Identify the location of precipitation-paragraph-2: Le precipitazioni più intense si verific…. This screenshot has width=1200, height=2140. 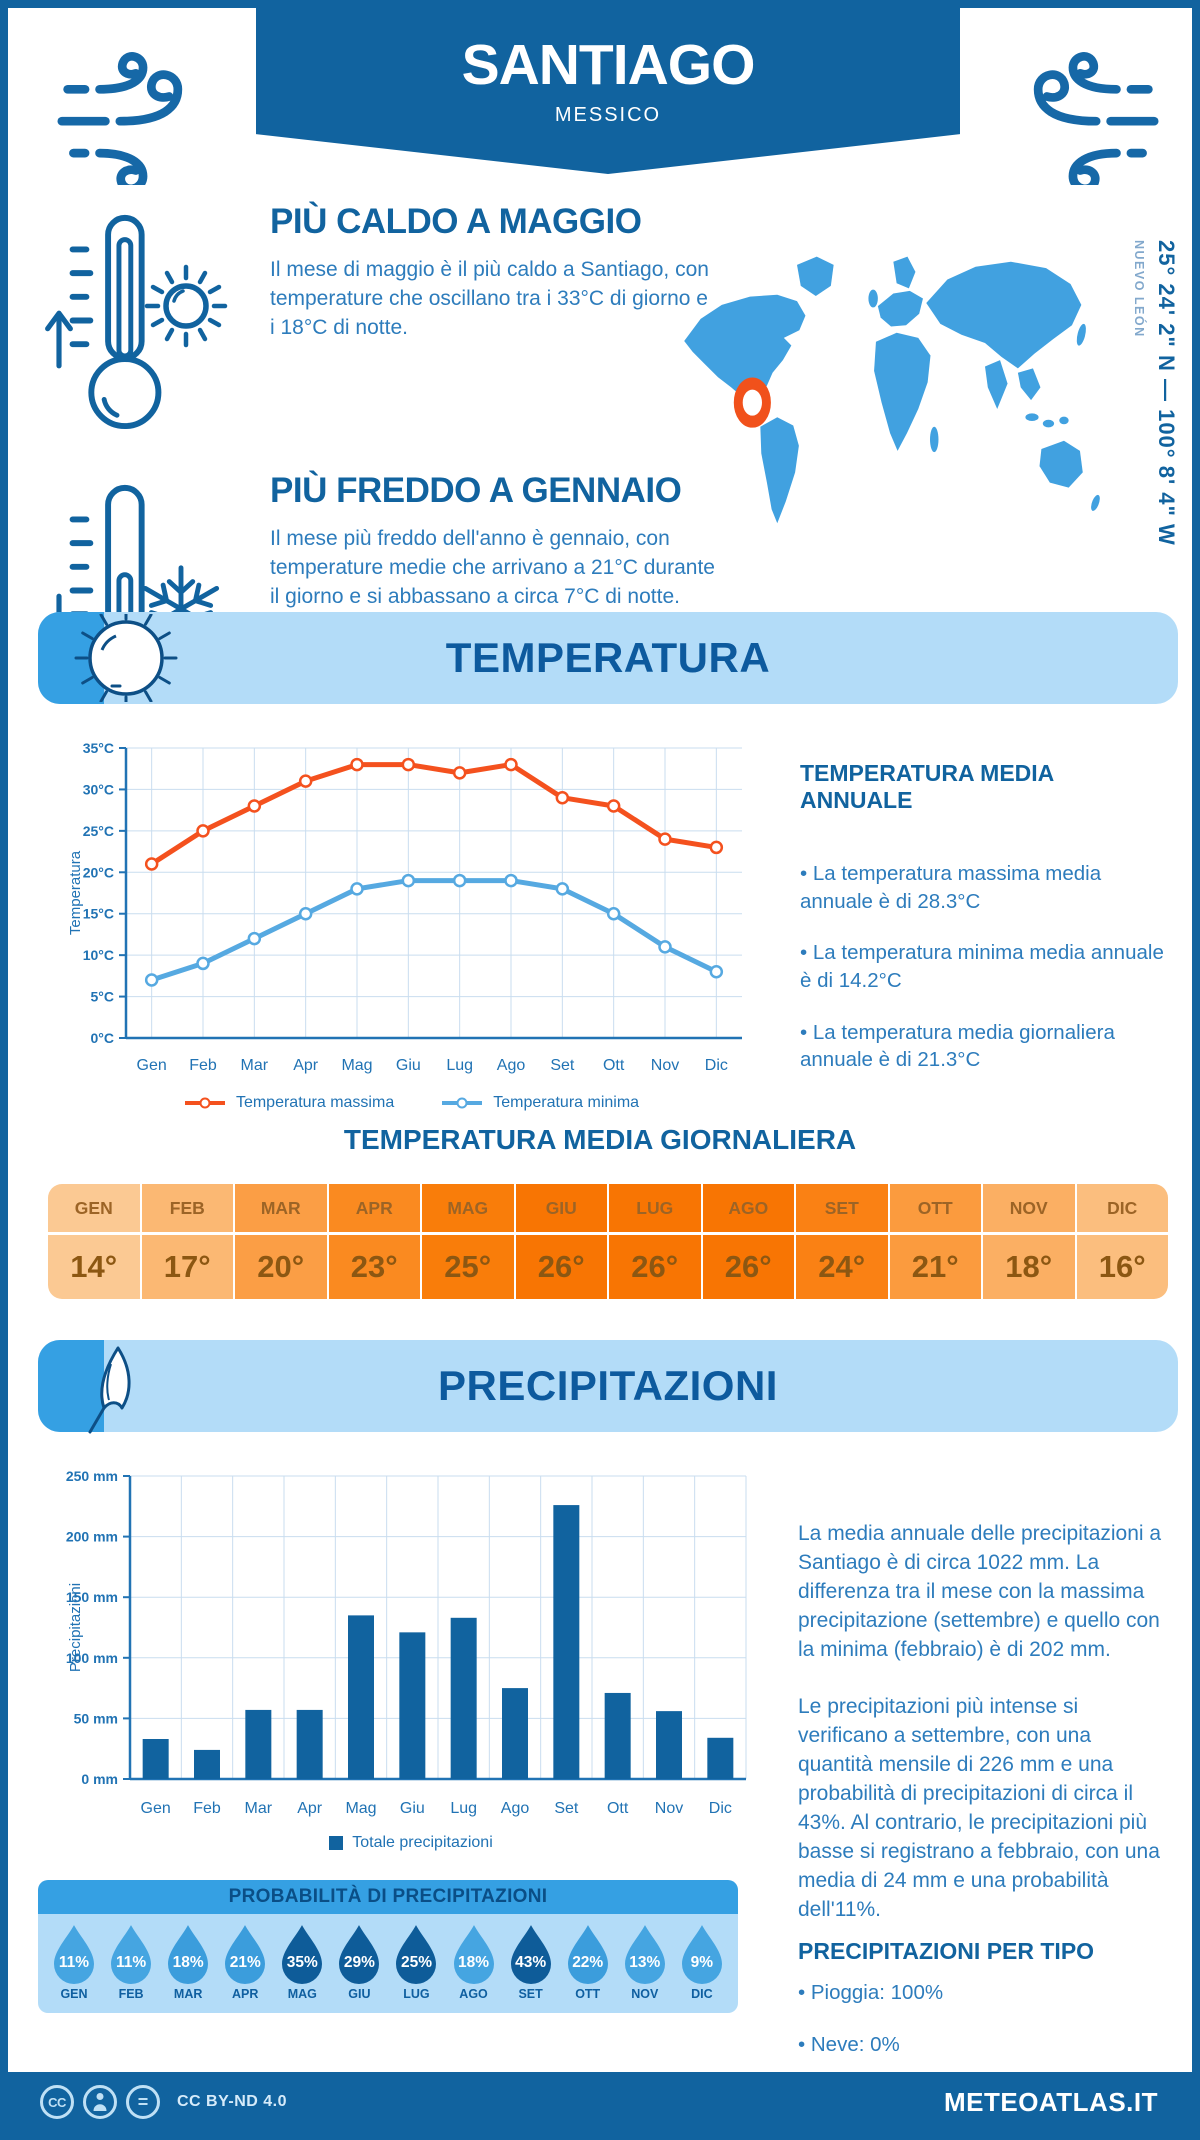
(979, 1807).